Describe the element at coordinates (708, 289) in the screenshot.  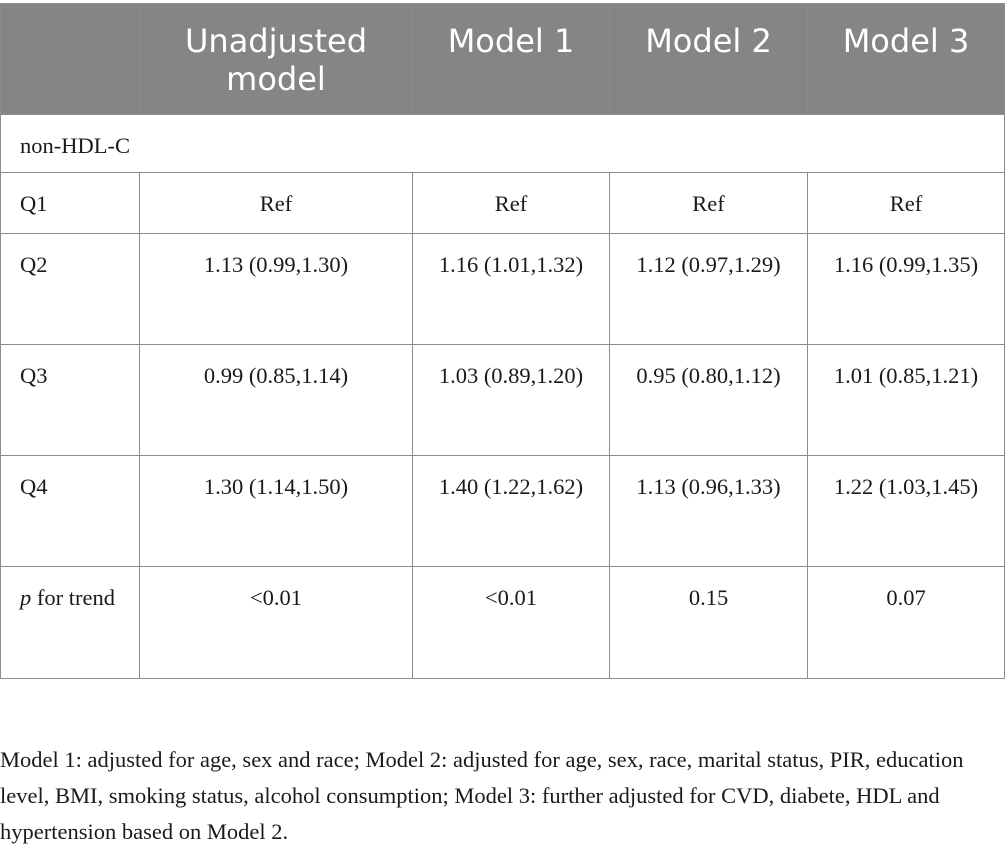
I see `table-cell: 1.12 (0.97,1.29)` at that location.